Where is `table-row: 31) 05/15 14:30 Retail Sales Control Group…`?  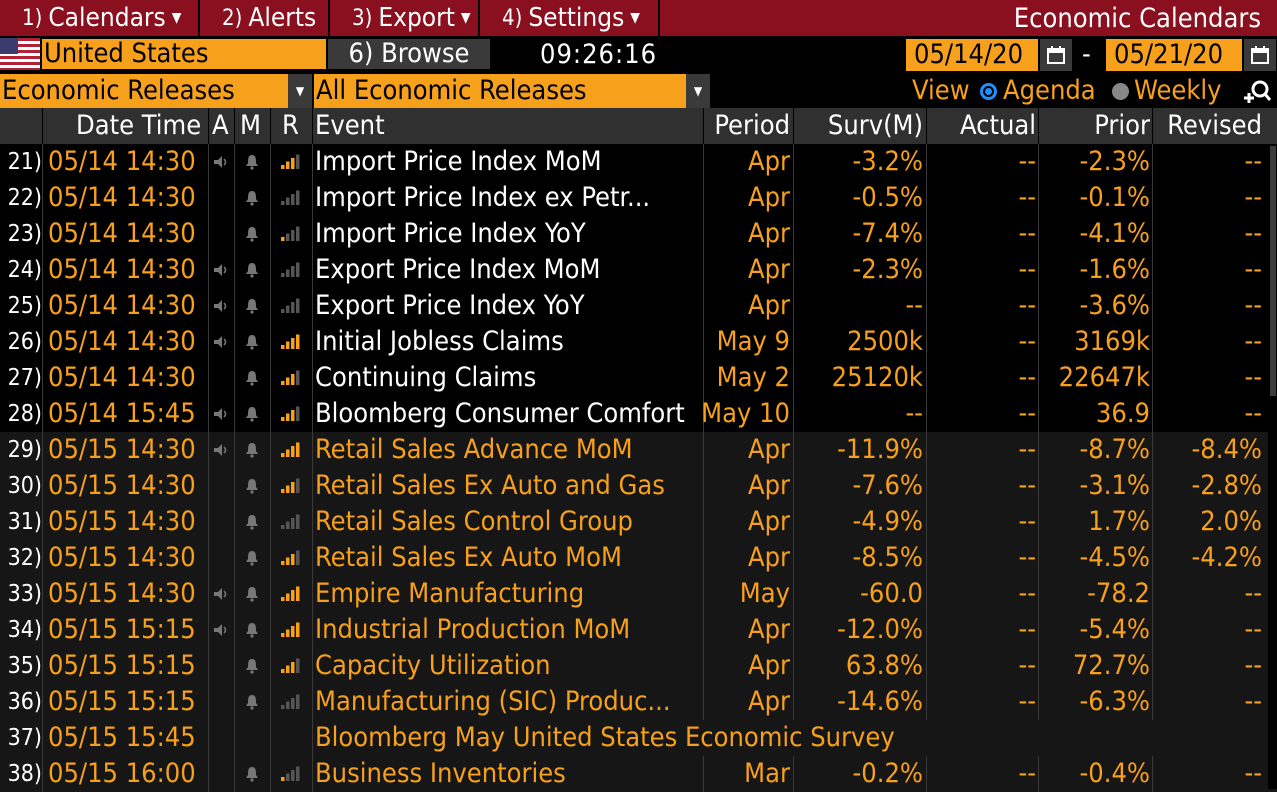 table-row: 31) 05/15 14:30 Retail Sales Control Group… is located at coordinates (638, 522).